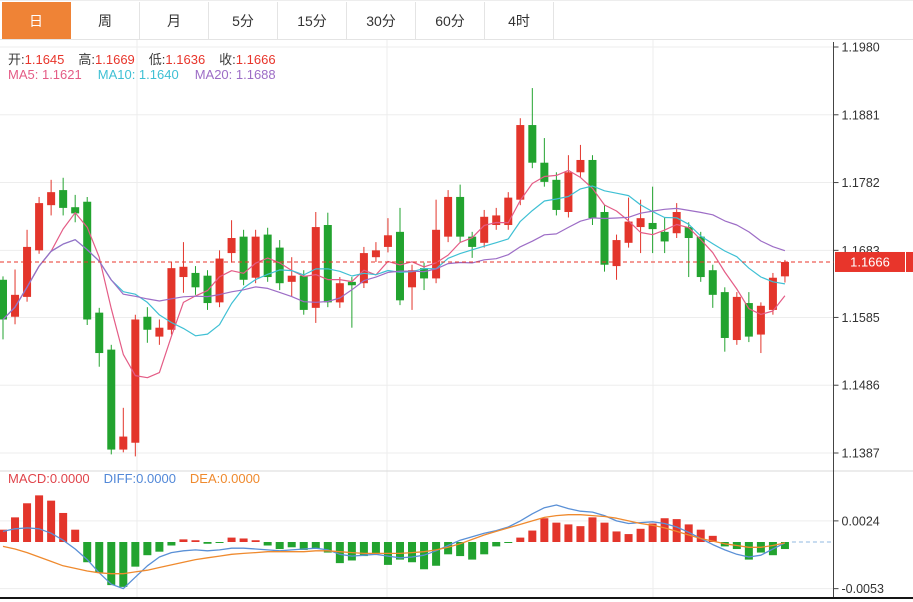  Describe the element at coordinates (861, 454) in the screenshot. I see `price-label: 1.1387` at that location.